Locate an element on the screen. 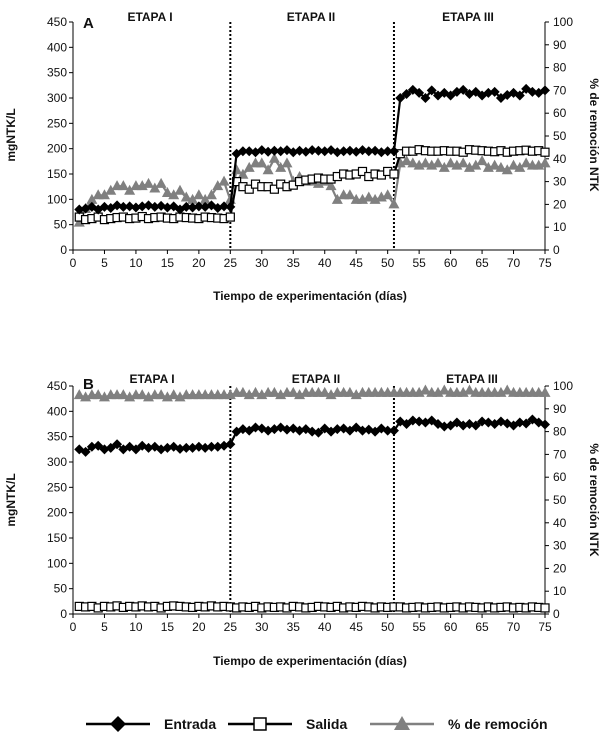  panel-b-y-tick-label: 100 is located at coordinates (57, 563).